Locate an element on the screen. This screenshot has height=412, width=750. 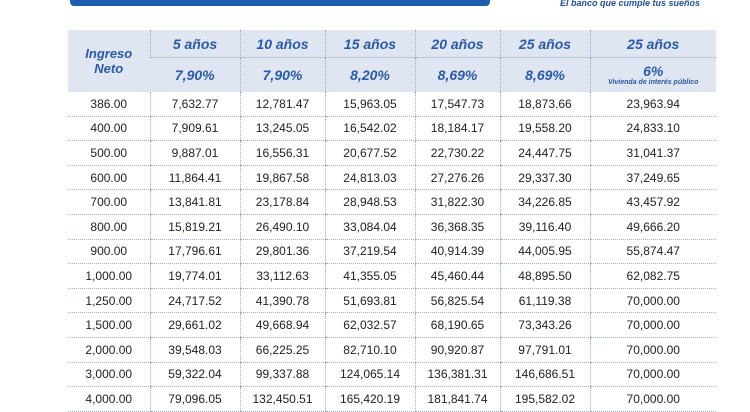
amount-cell: 82,710.10 is located at coordinates (369, 350).